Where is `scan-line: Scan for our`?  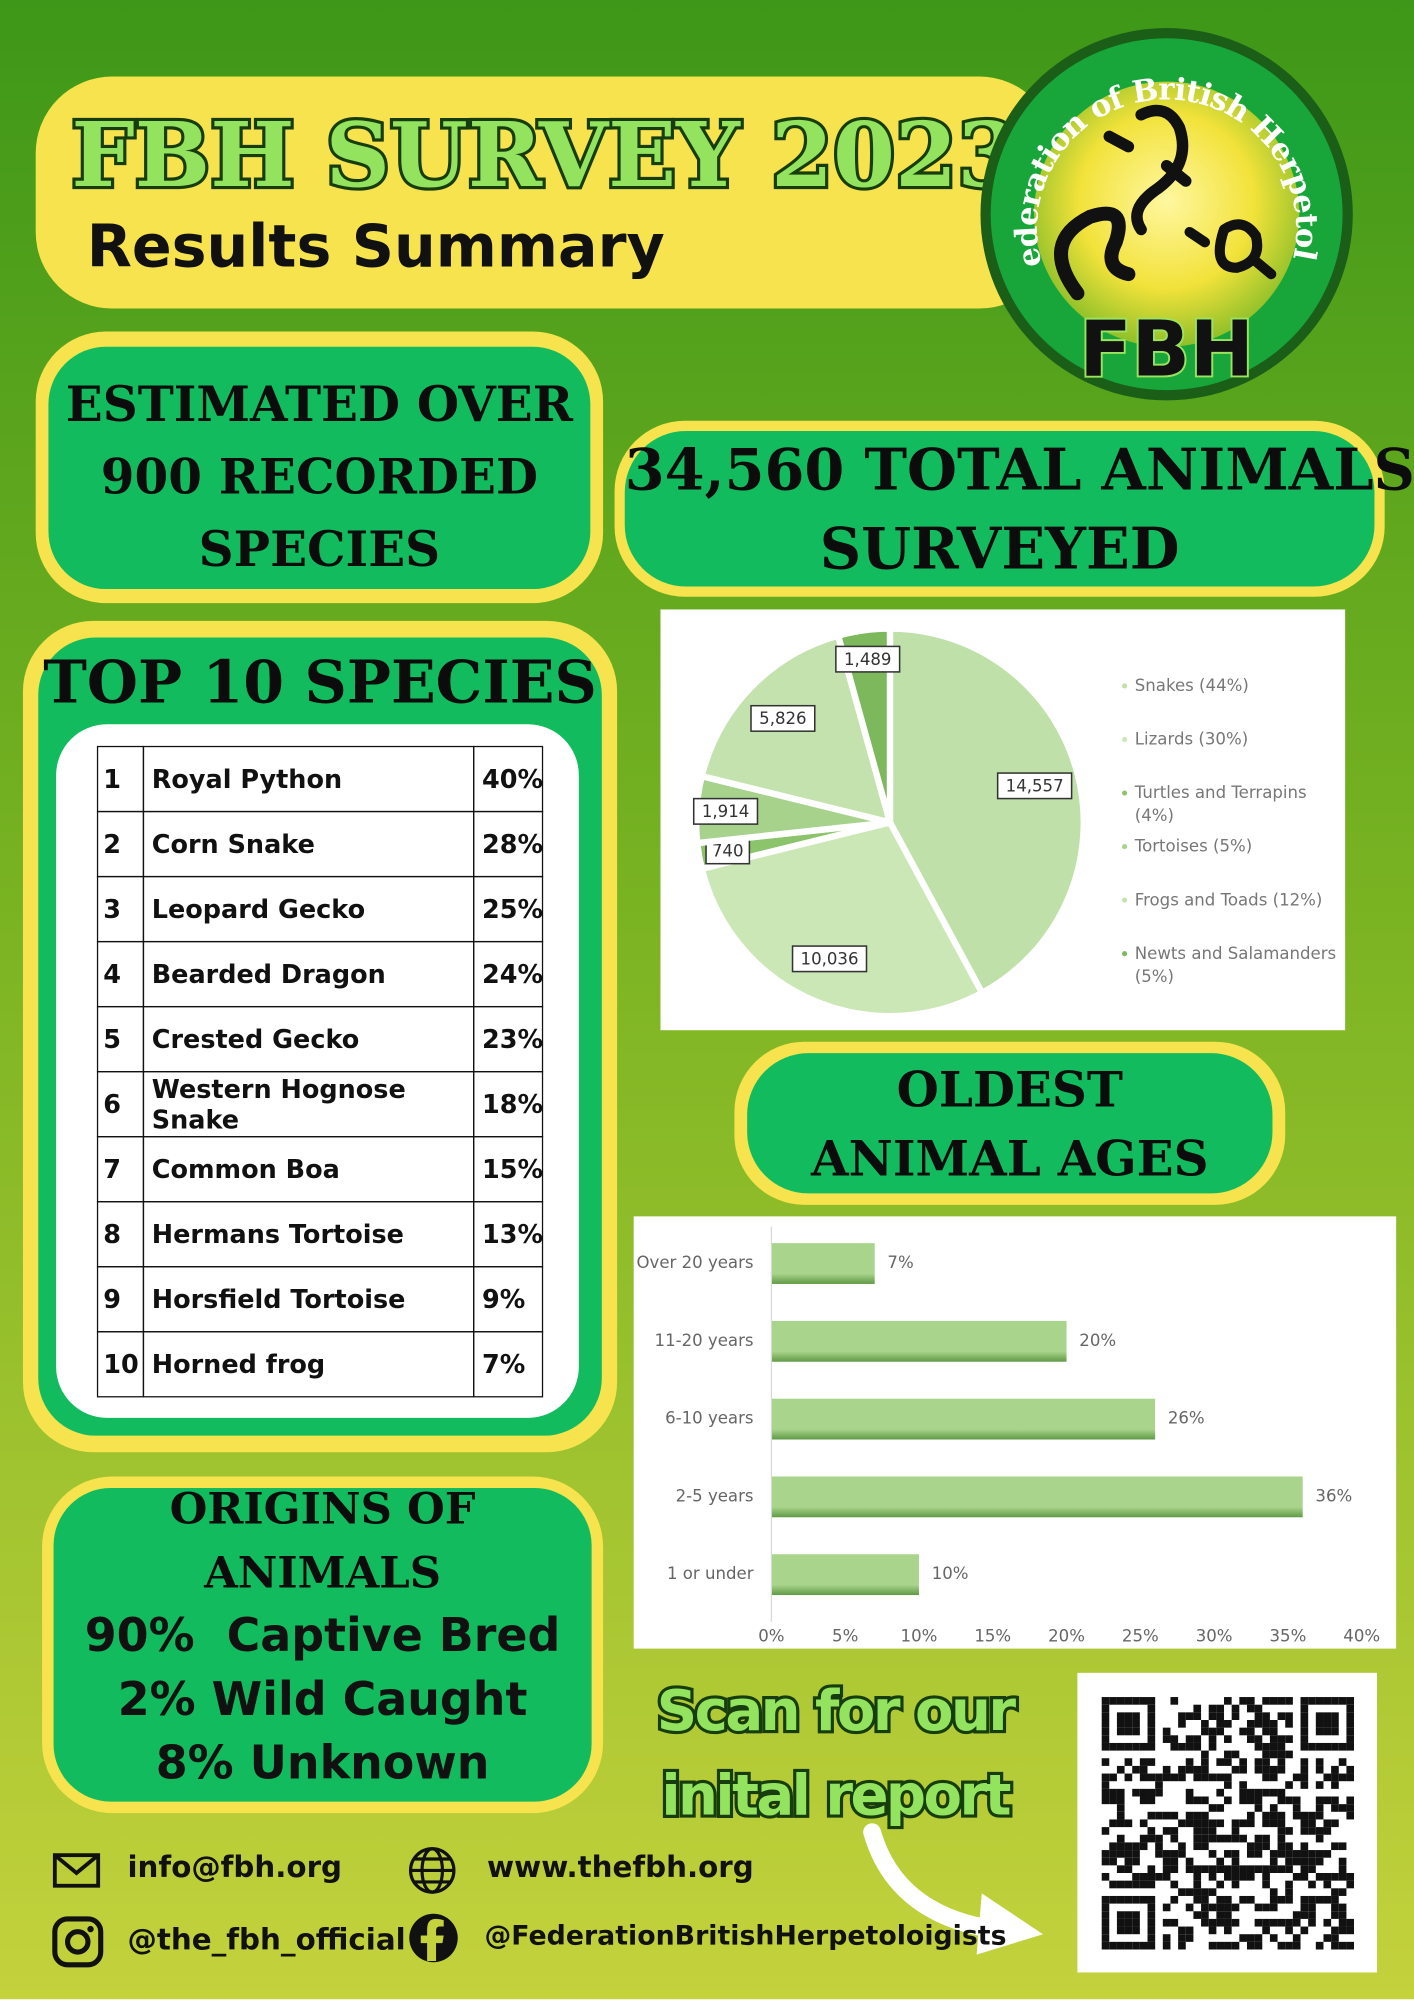
scan-line: Scan for our is located at coordinates (837, 1711).